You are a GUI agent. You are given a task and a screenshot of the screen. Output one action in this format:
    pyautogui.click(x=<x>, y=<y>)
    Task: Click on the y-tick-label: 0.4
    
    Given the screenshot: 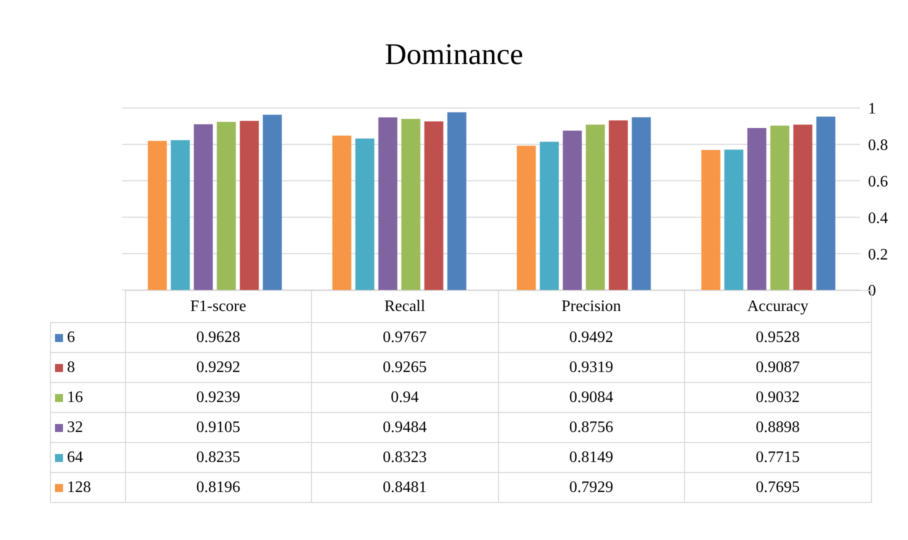 What is the action you would take?
    pyautogui.click(x=878, y=218)
    